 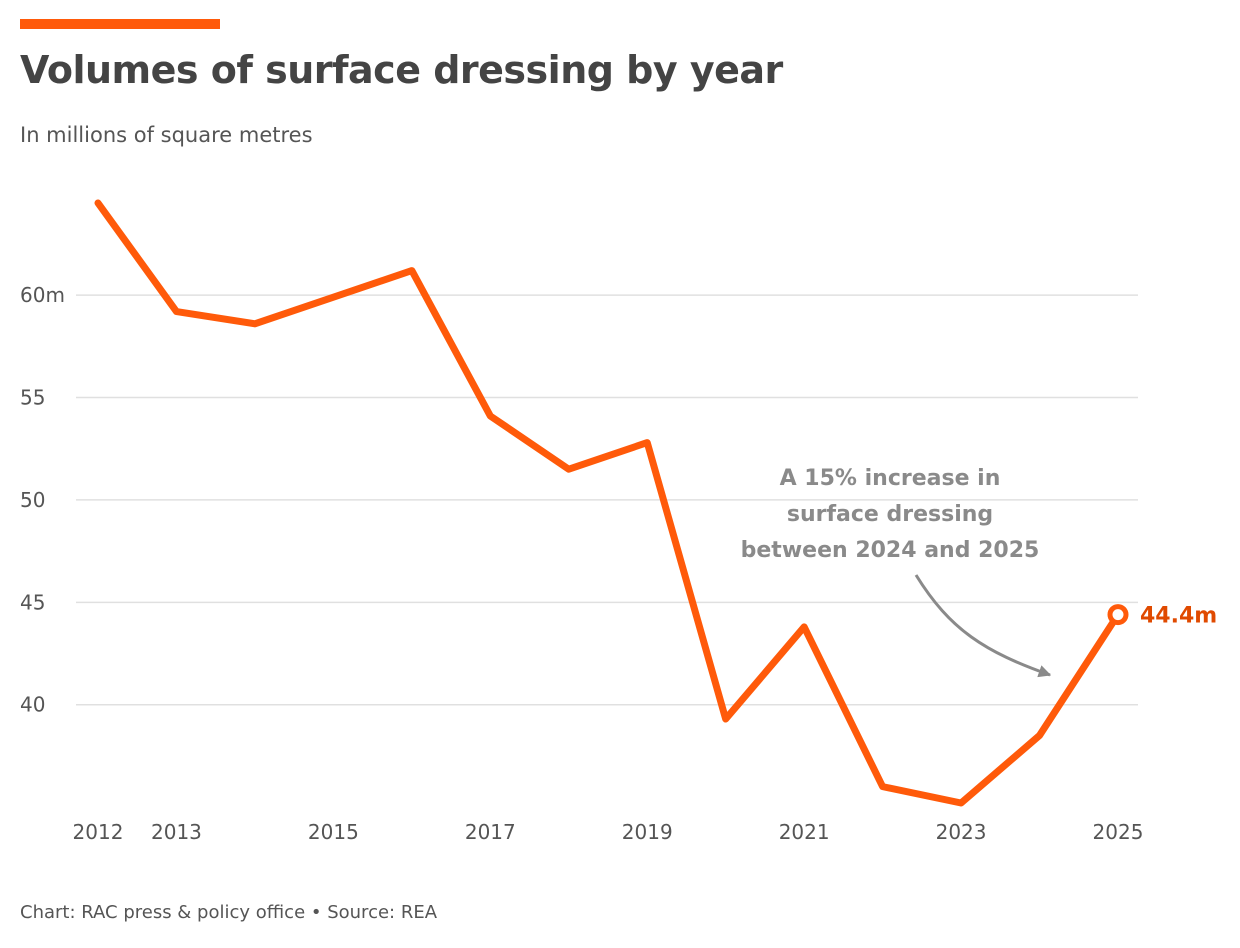 What do you see at coordinates (890, 514) in the screenshot?
I see `annotation-line-2: surface dressing` at bounding box center [890, 514].